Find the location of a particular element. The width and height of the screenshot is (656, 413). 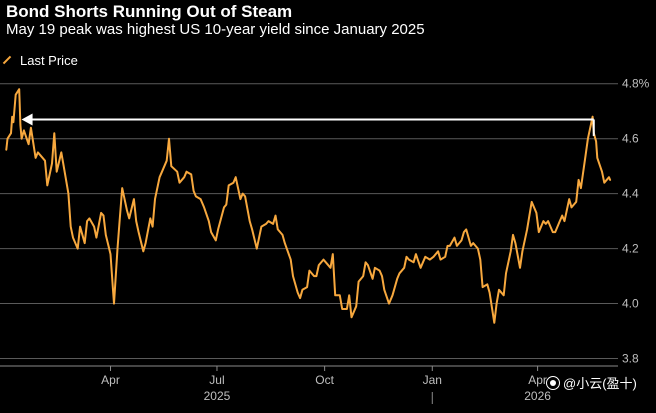

y-tick-label: 4.2 is located at coordinates (630, 249).